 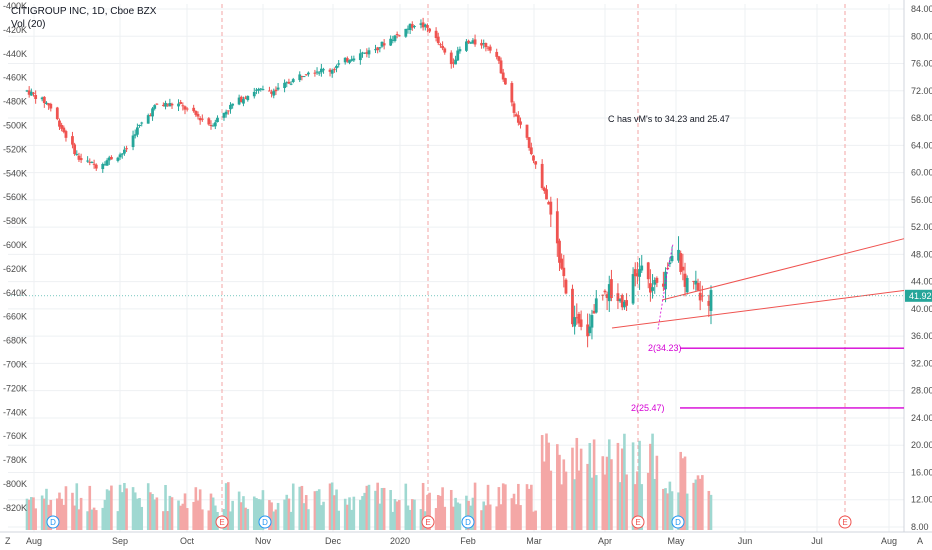 I want to click on volume-tick-label: -600K, so click(x=15, y=245).